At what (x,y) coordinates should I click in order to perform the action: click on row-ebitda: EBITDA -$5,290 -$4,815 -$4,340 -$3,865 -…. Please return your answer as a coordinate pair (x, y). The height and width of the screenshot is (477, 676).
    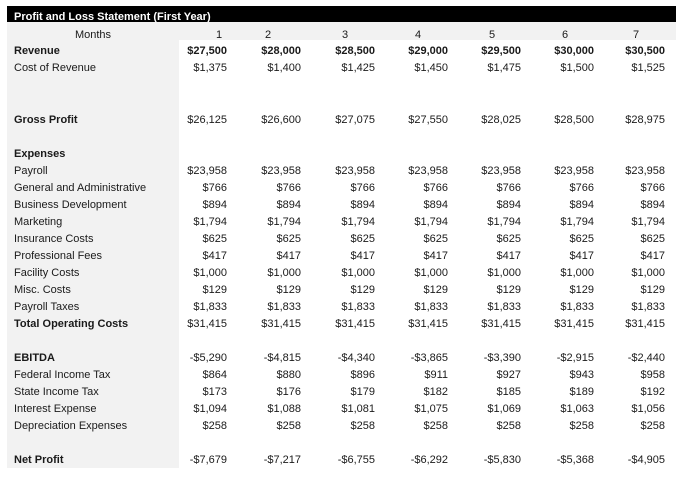
    Looking at the image, I should click on (338, 358).